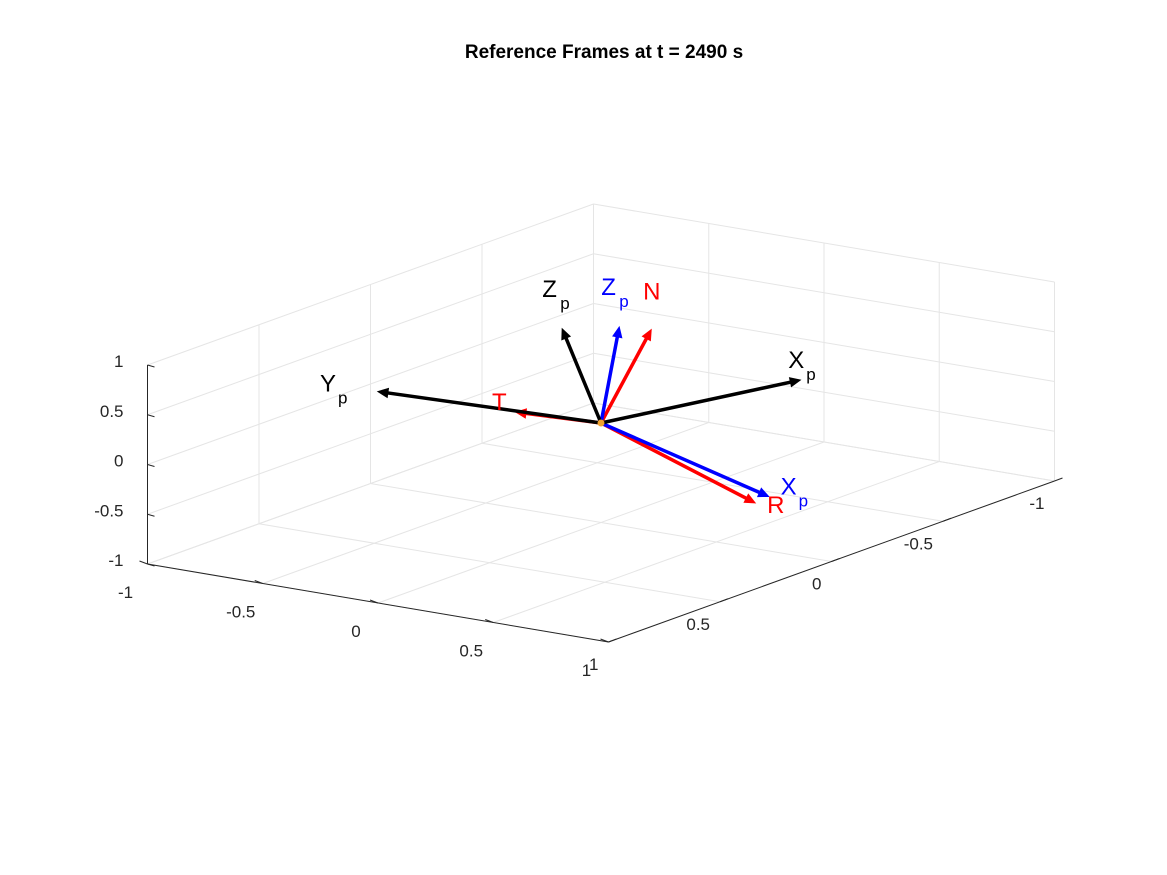  Describe the element at coordinates (624, 380) in the screenshot. I see `n-vector` at that location.